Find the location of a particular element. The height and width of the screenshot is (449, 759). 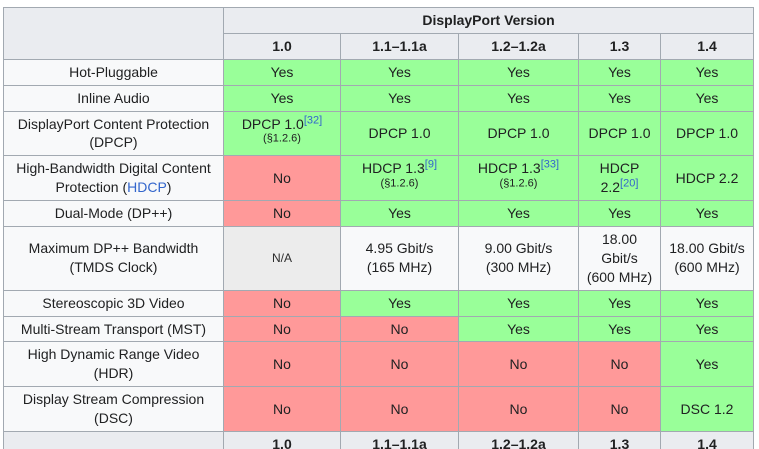

table-row: Dual-Mode (DP++) No Yes Yes Yes Yes is located at coordinates (379, 214).